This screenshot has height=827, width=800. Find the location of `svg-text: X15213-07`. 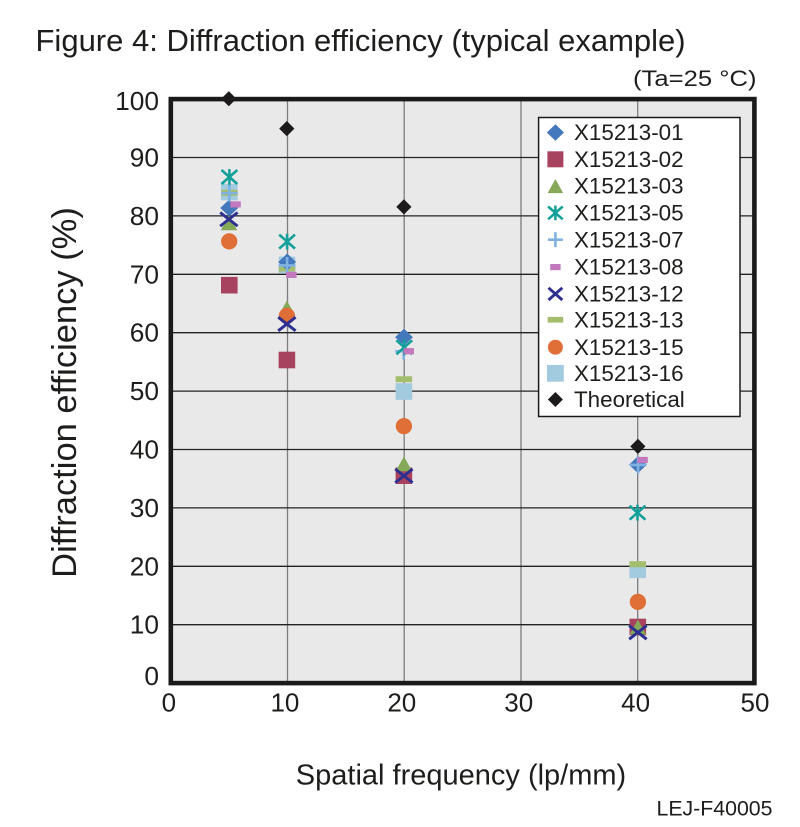

svg-text: X15213-07 is located at coordinates (629, 239).